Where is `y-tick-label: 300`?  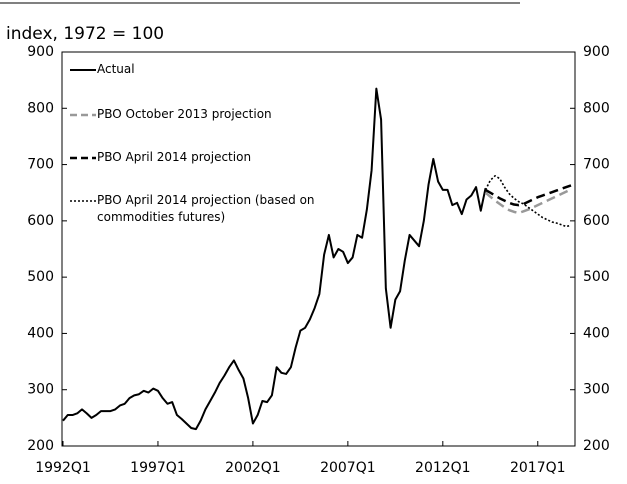 y-tick-label: 300 is located at coordinates (40, 390).